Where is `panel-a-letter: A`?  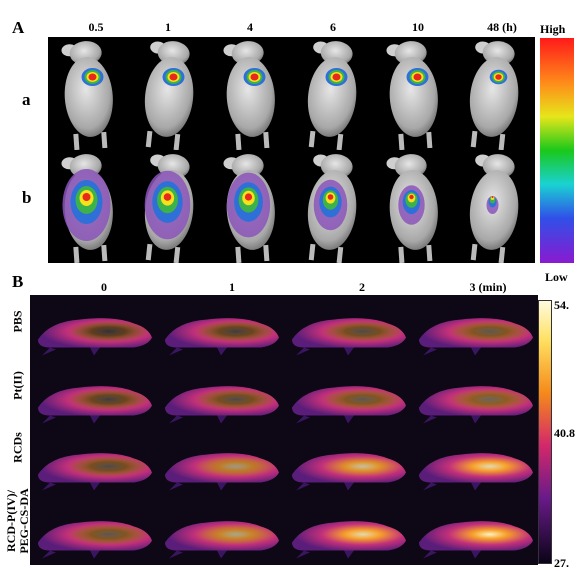
panel-a-letter: A is located at coordinates (18, 27).